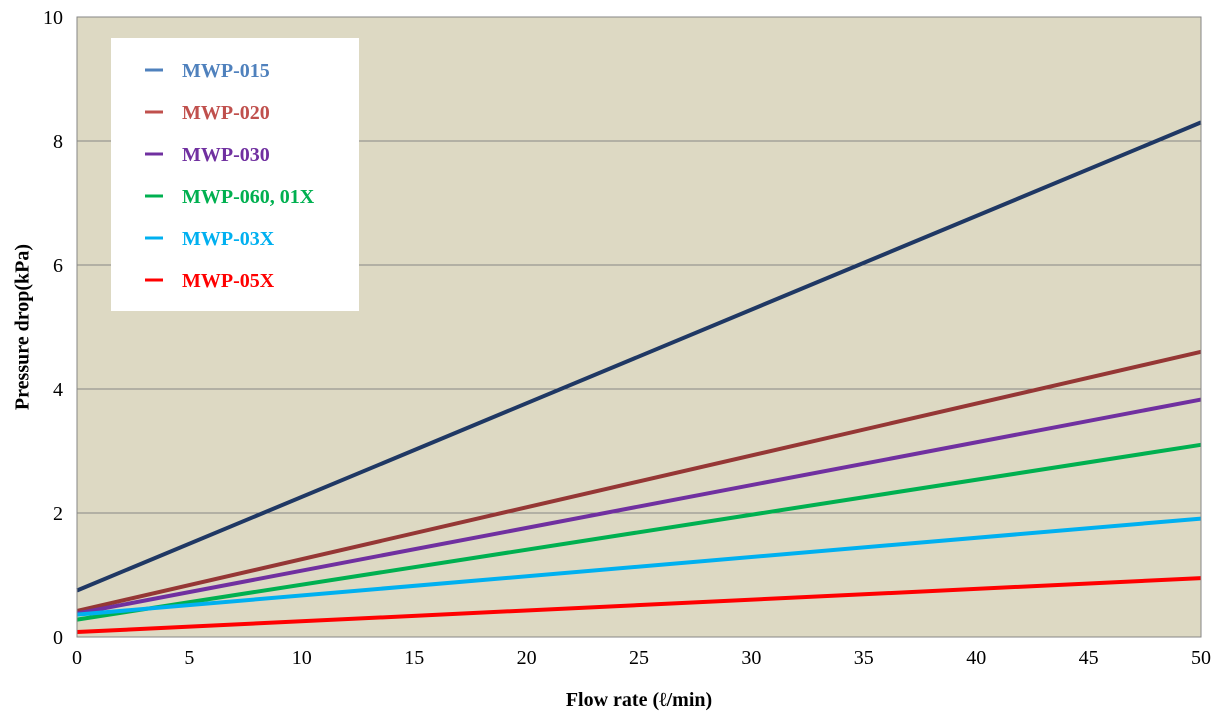 This screenshot has height=722, width=1221. Describe the element at coordinates (228, 239) in the screenshot. I see `legend-label: MWP-03X` at that location.